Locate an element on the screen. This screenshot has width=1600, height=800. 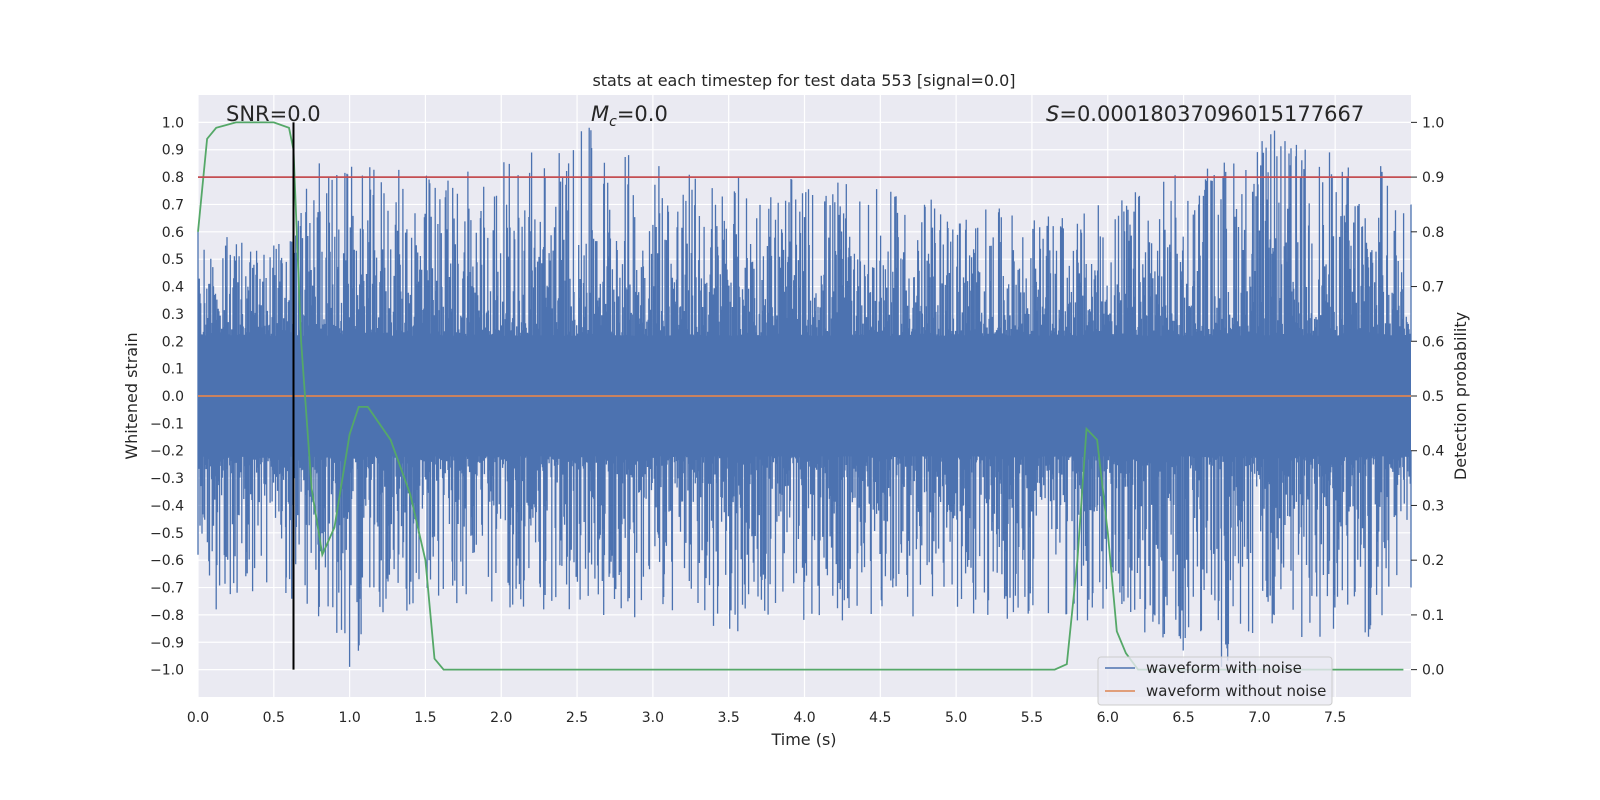
x-tick-label: 4.5 is located at coordinates (880, 718).